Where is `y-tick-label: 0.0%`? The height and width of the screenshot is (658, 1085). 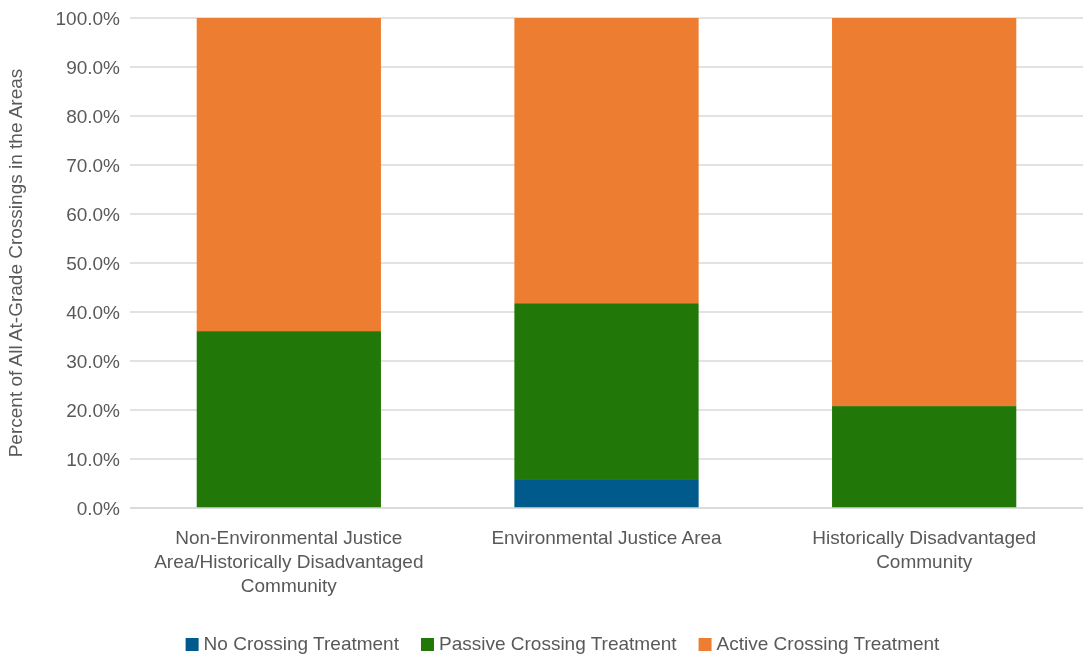
y-tick-label: 0.0% is located at coordinates (98, 508).